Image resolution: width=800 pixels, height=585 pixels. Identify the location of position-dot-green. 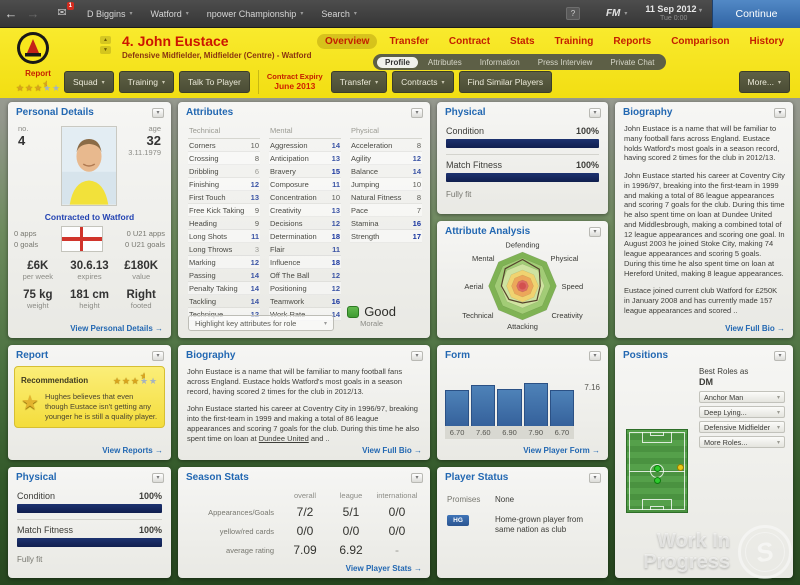
(658, 469).